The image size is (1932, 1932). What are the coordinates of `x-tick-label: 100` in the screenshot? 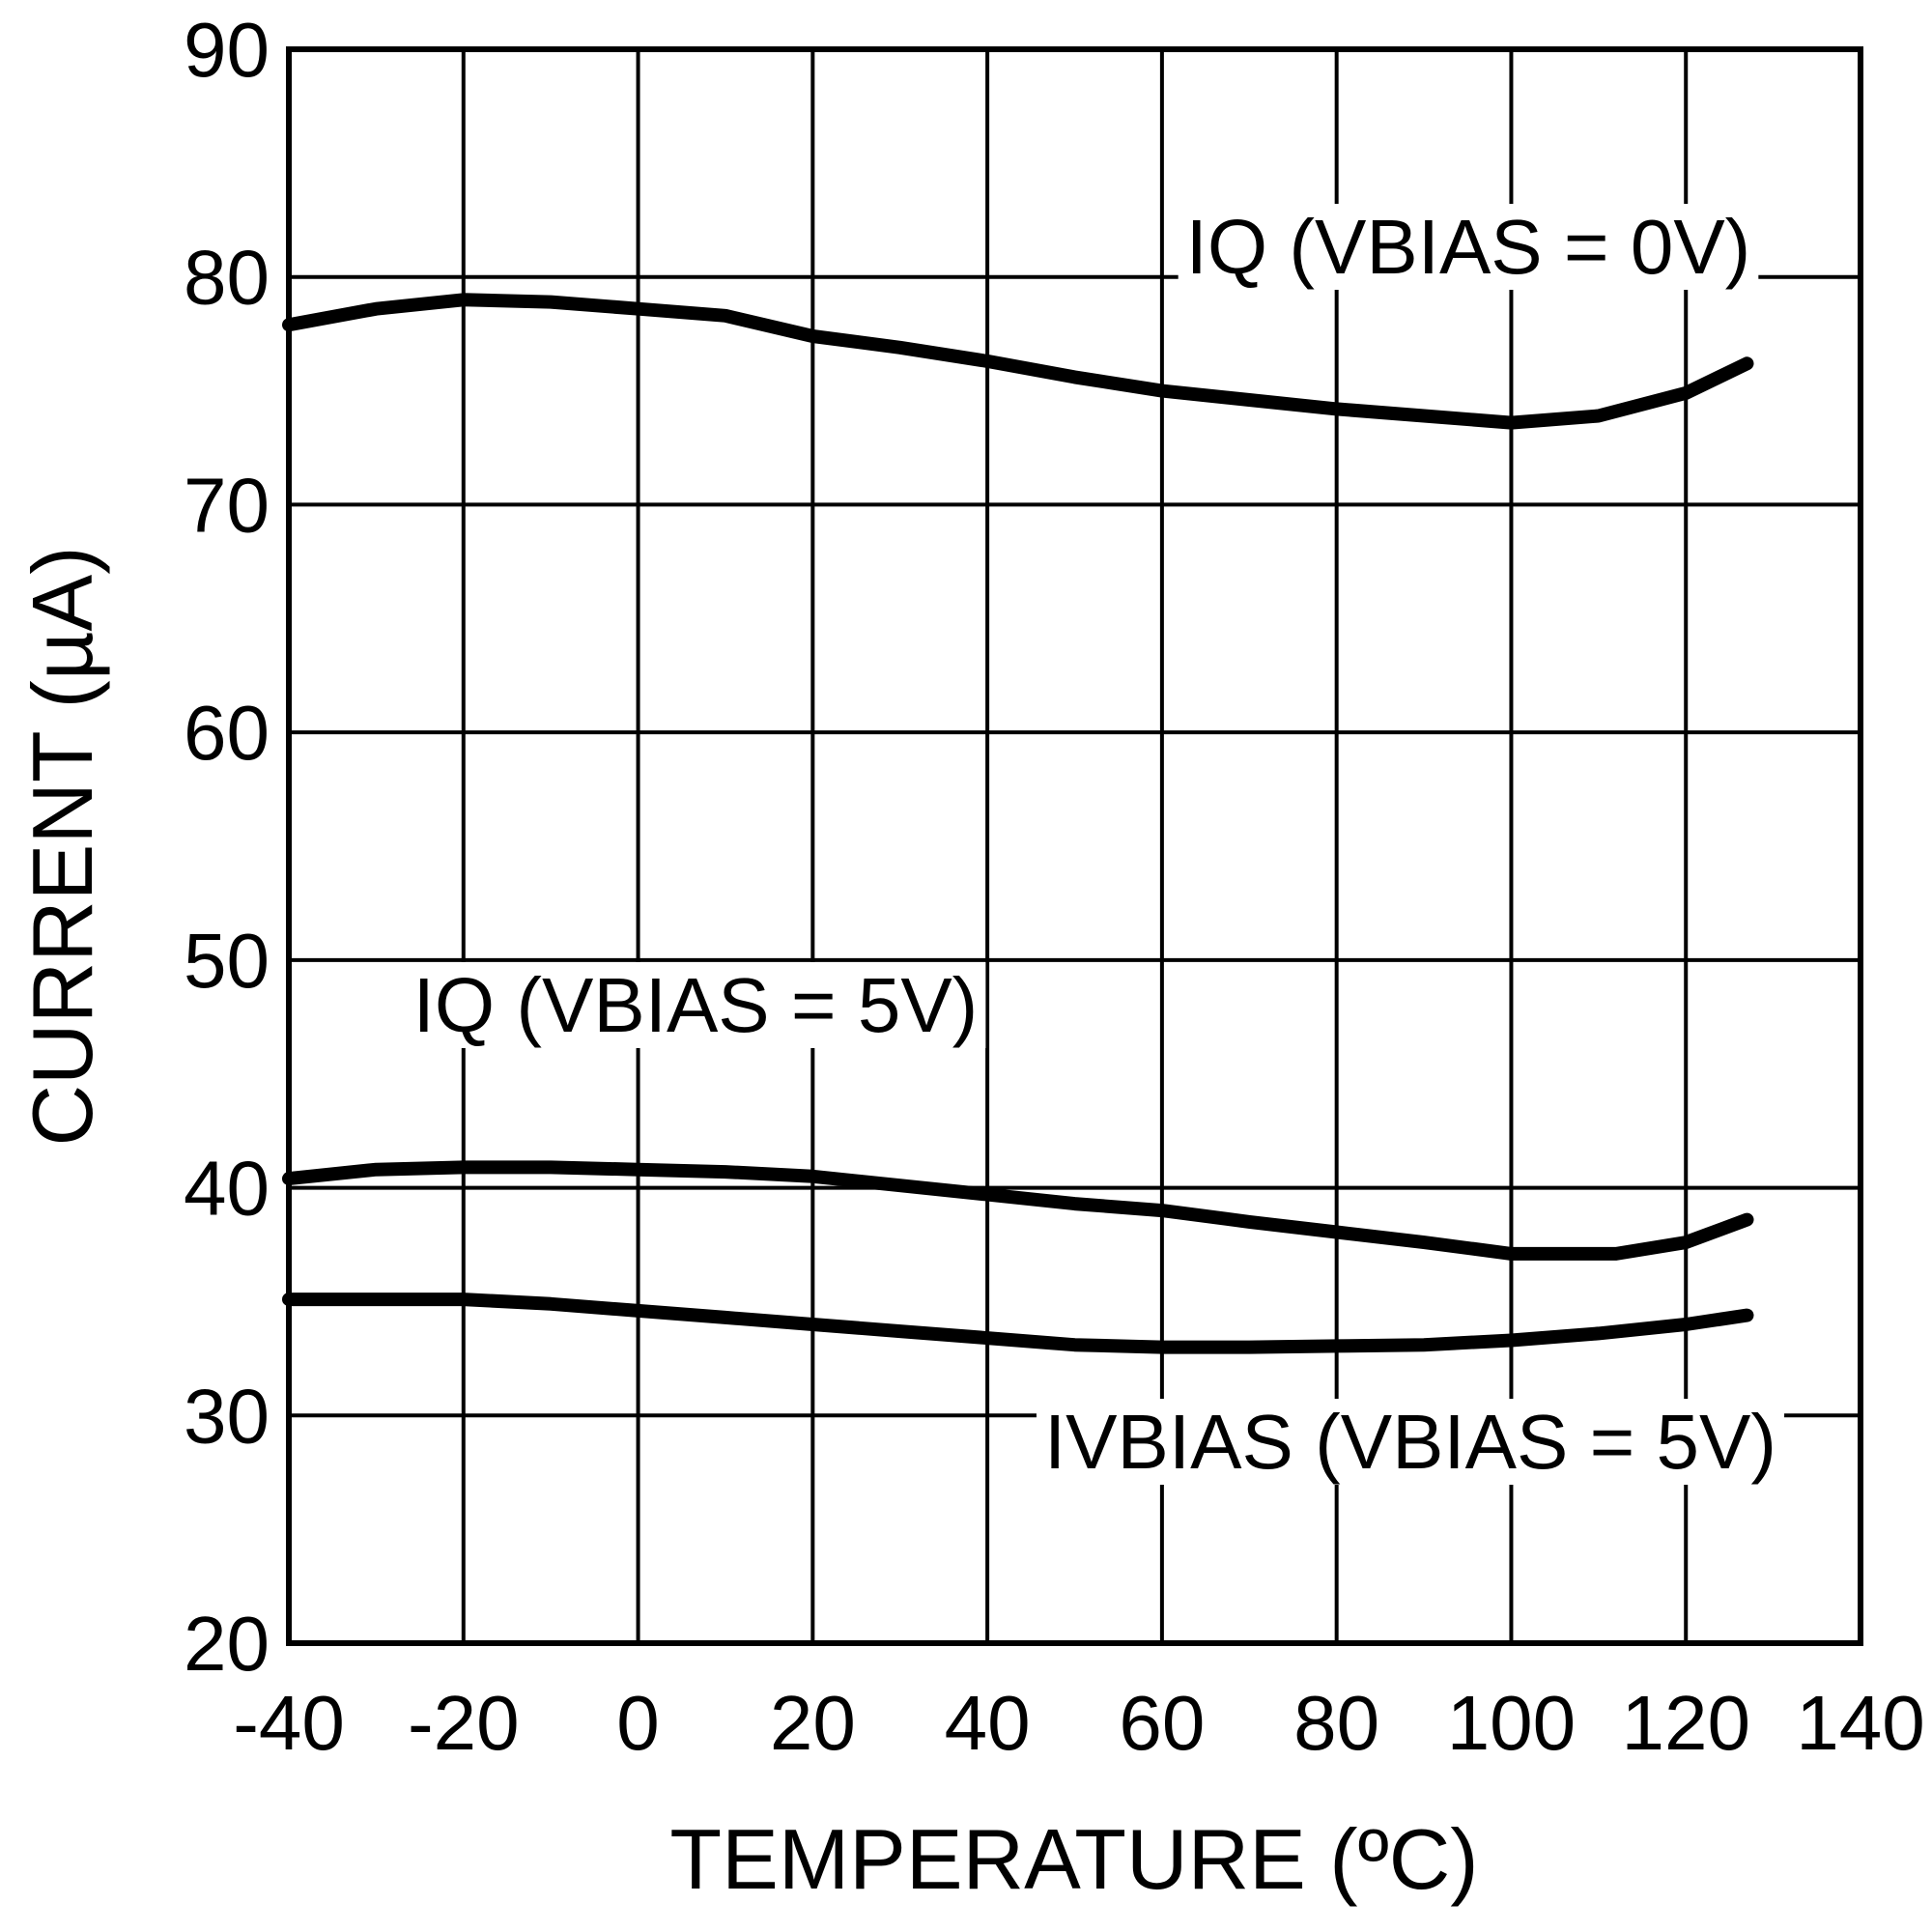 It's located at (1511, 1723).